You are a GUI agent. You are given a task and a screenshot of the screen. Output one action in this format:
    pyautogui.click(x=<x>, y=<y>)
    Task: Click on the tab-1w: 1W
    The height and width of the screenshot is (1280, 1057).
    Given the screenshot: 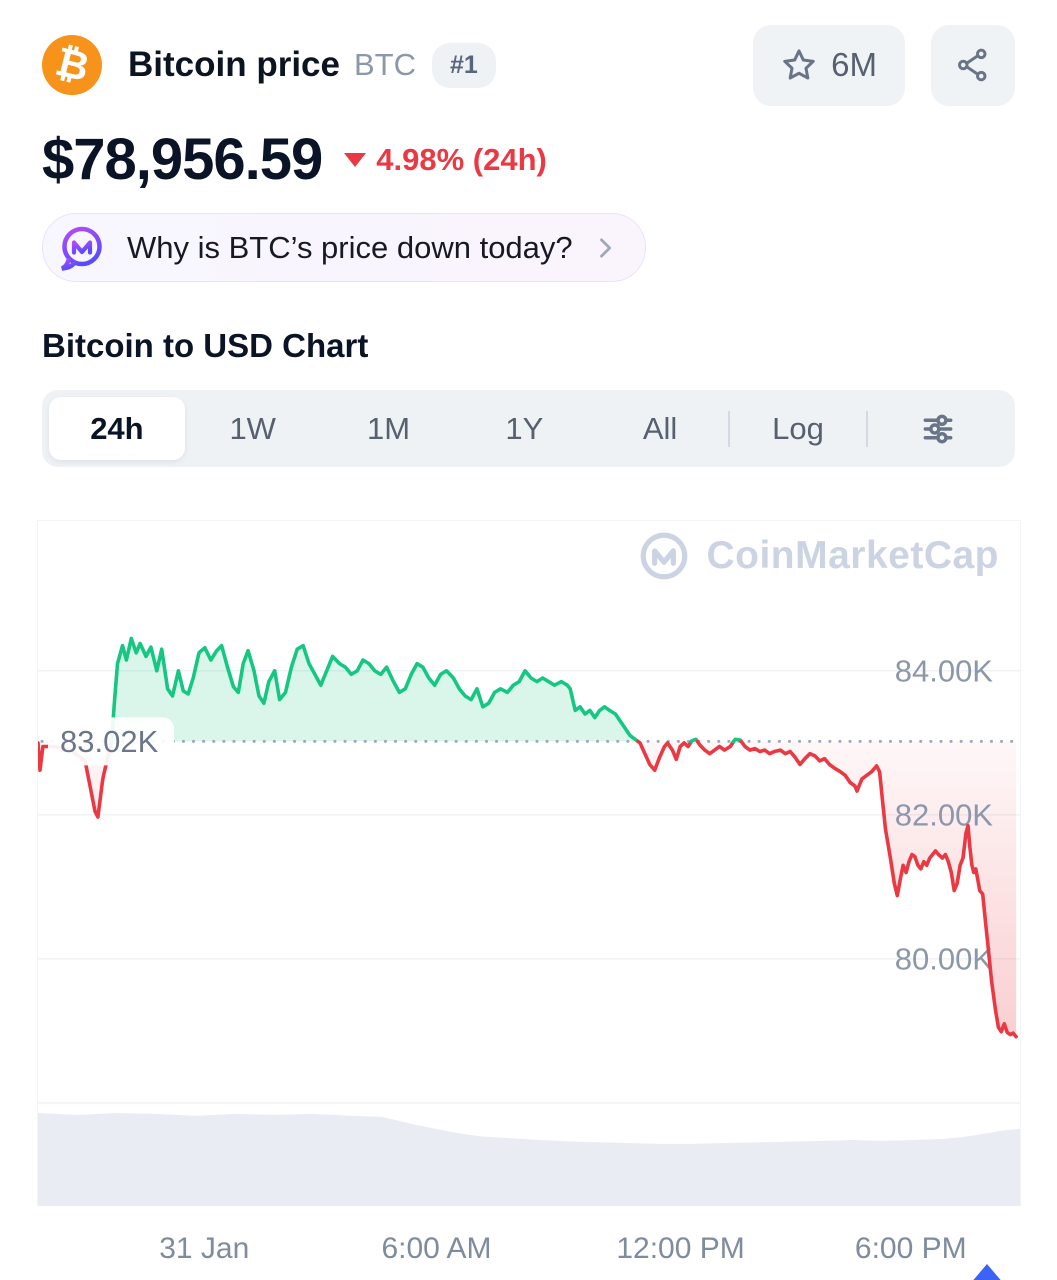 What is the action you would take?
    pyautogui.click(x=252, y=428)
    